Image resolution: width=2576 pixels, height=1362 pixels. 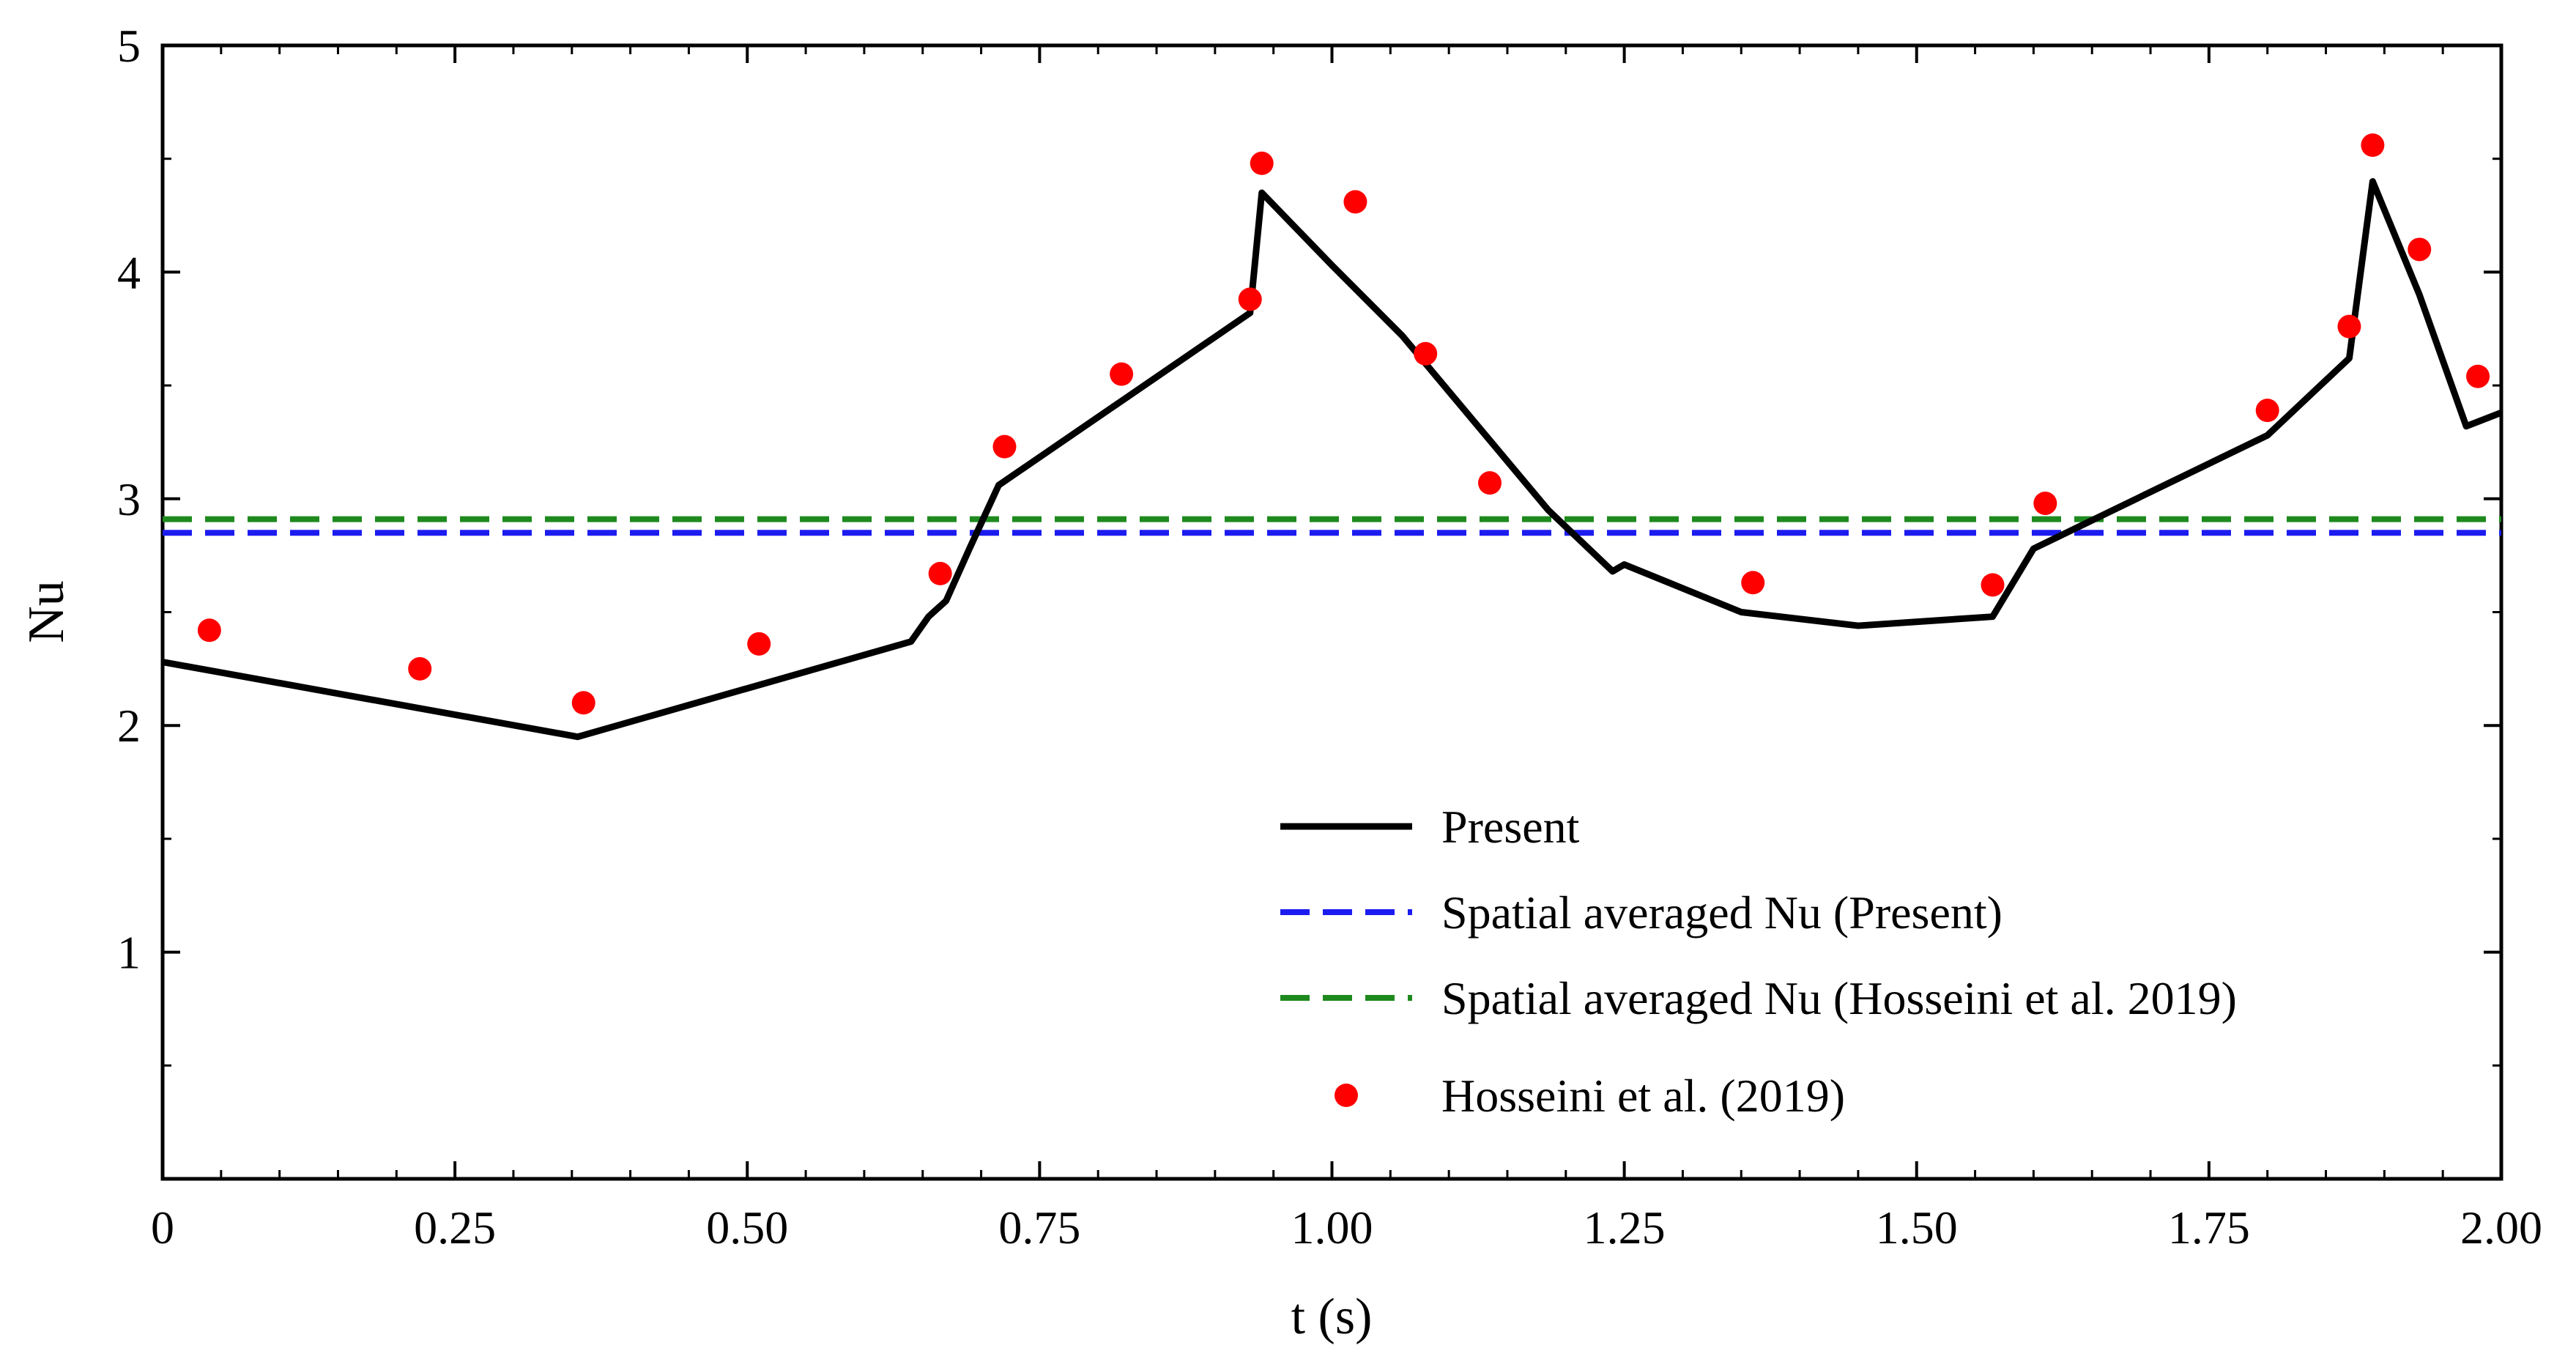 I want to click on x-tick-label: 0, so click(x=162, y=1228).